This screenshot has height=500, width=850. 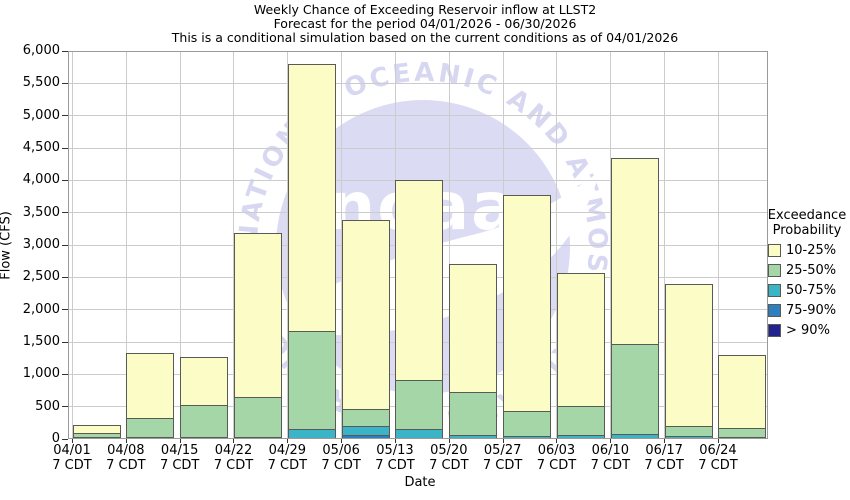 I want to click on y-tick-label: 2,500, so click(x=41, y=277).